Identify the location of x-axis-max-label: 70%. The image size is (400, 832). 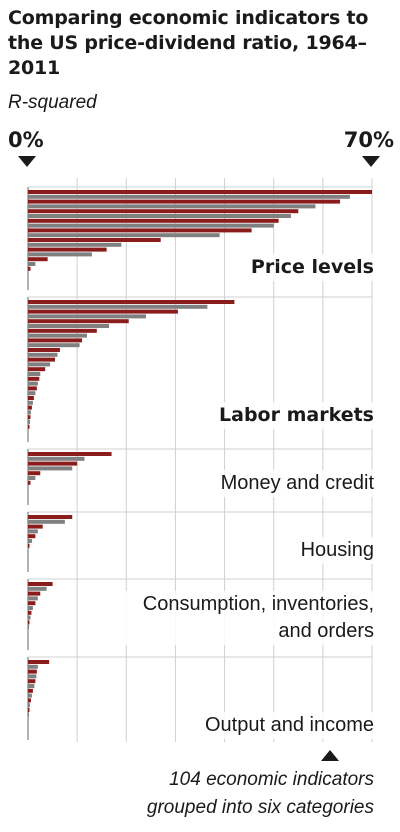
(368, 140).